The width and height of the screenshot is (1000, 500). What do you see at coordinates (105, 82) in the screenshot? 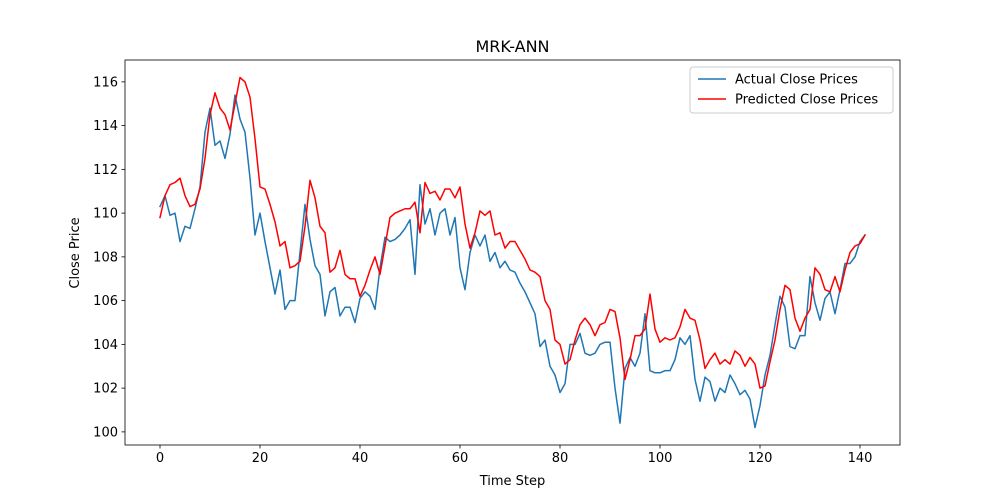
I see `y-tick-label: 116` at bounding box center [105, 82].